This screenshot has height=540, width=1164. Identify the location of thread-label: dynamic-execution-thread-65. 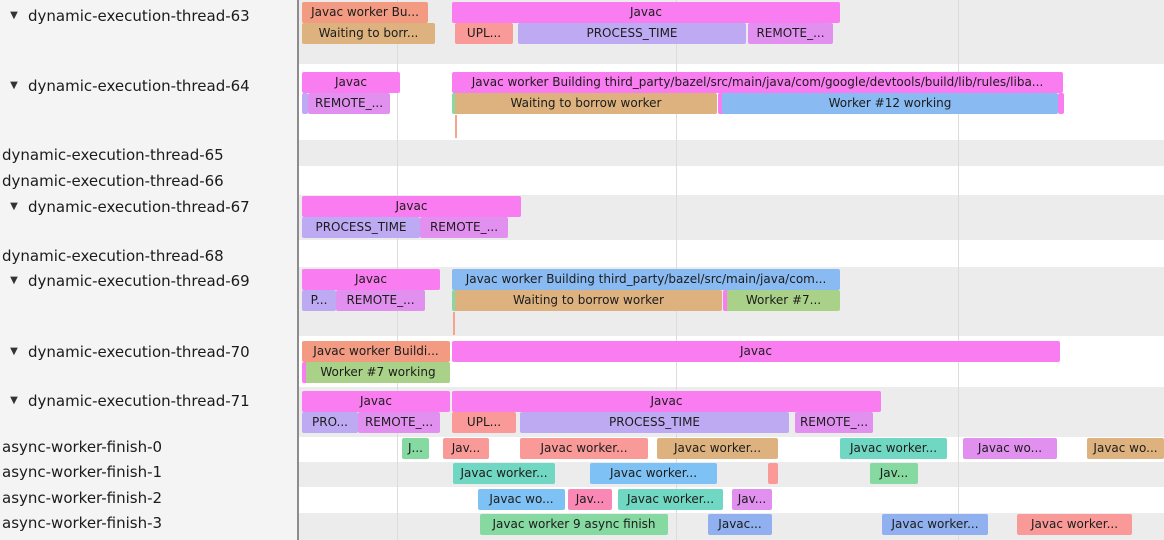
(148, 155).